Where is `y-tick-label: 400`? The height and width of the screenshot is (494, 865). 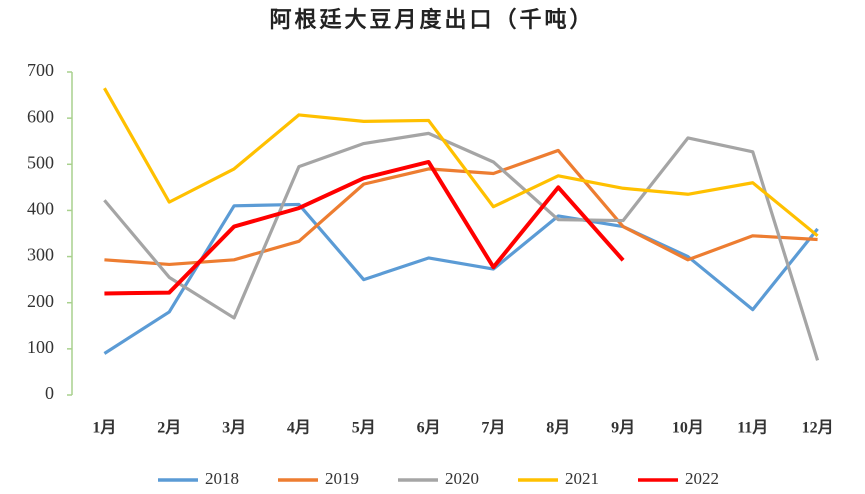 y-tick-label: 400 is located at coordinates (40, 209).